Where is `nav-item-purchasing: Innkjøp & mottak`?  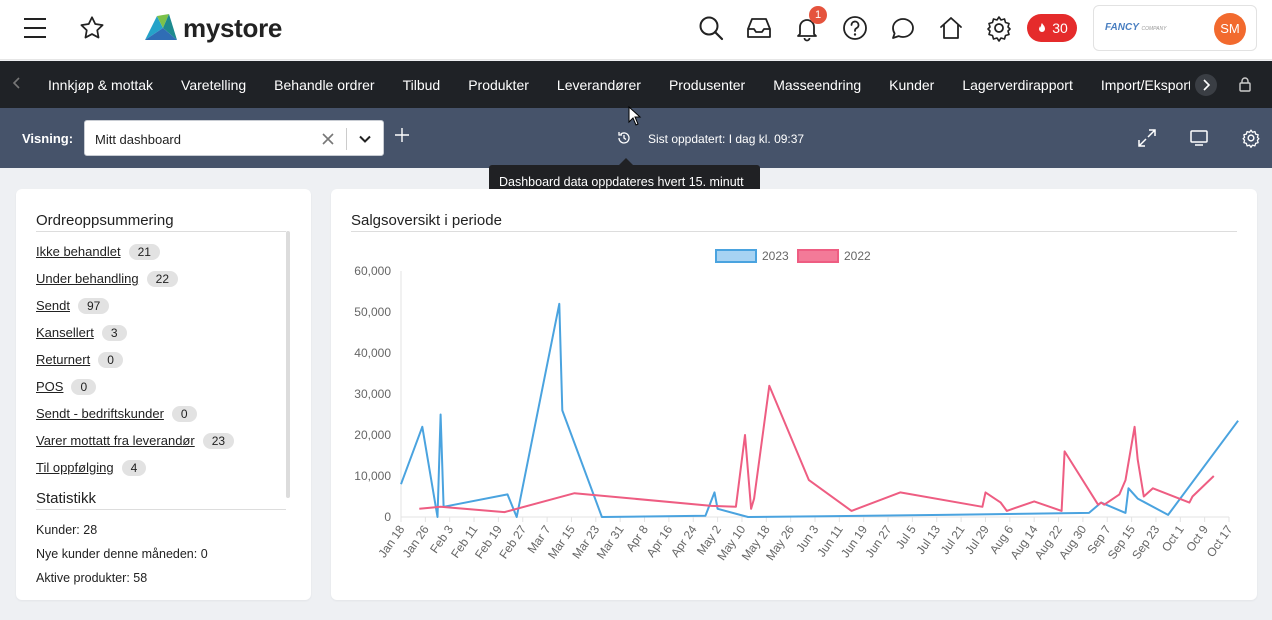
nav-item-purchasing: Innkjøp & mottak is located at coordinates (101, 84).